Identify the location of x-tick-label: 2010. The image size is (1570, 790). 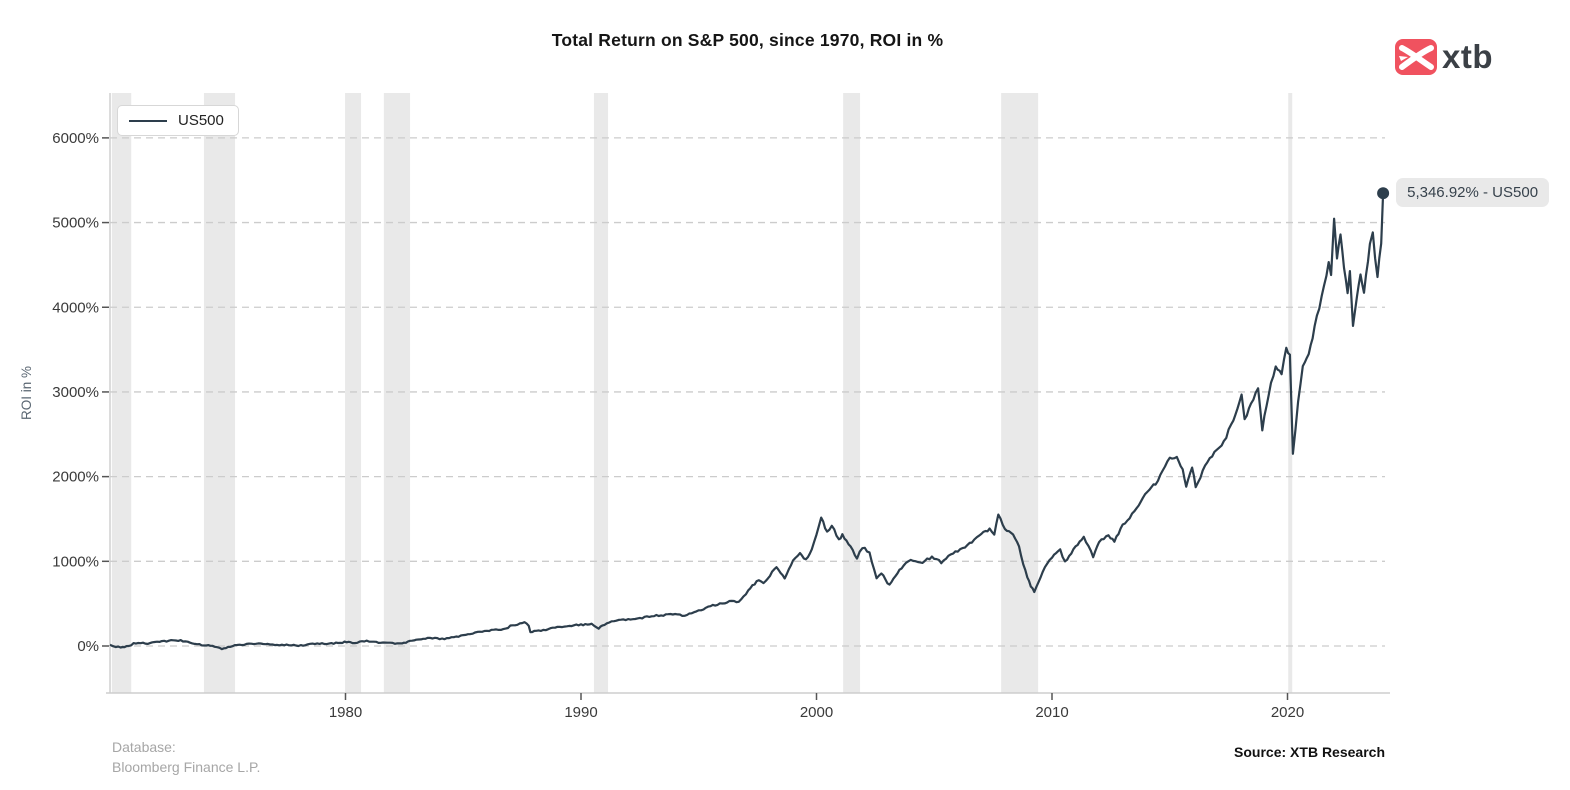
(1051, 712).